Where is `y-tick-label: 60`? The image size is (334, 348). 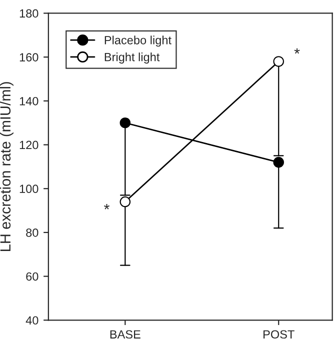
y-tick-label: 60 is located at coordinates (32, 276).